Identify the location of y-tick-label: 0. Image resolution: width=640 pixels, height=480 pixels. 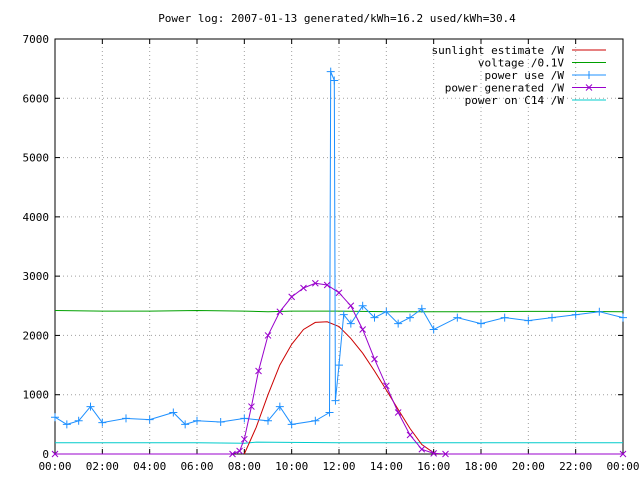
(45, 454).